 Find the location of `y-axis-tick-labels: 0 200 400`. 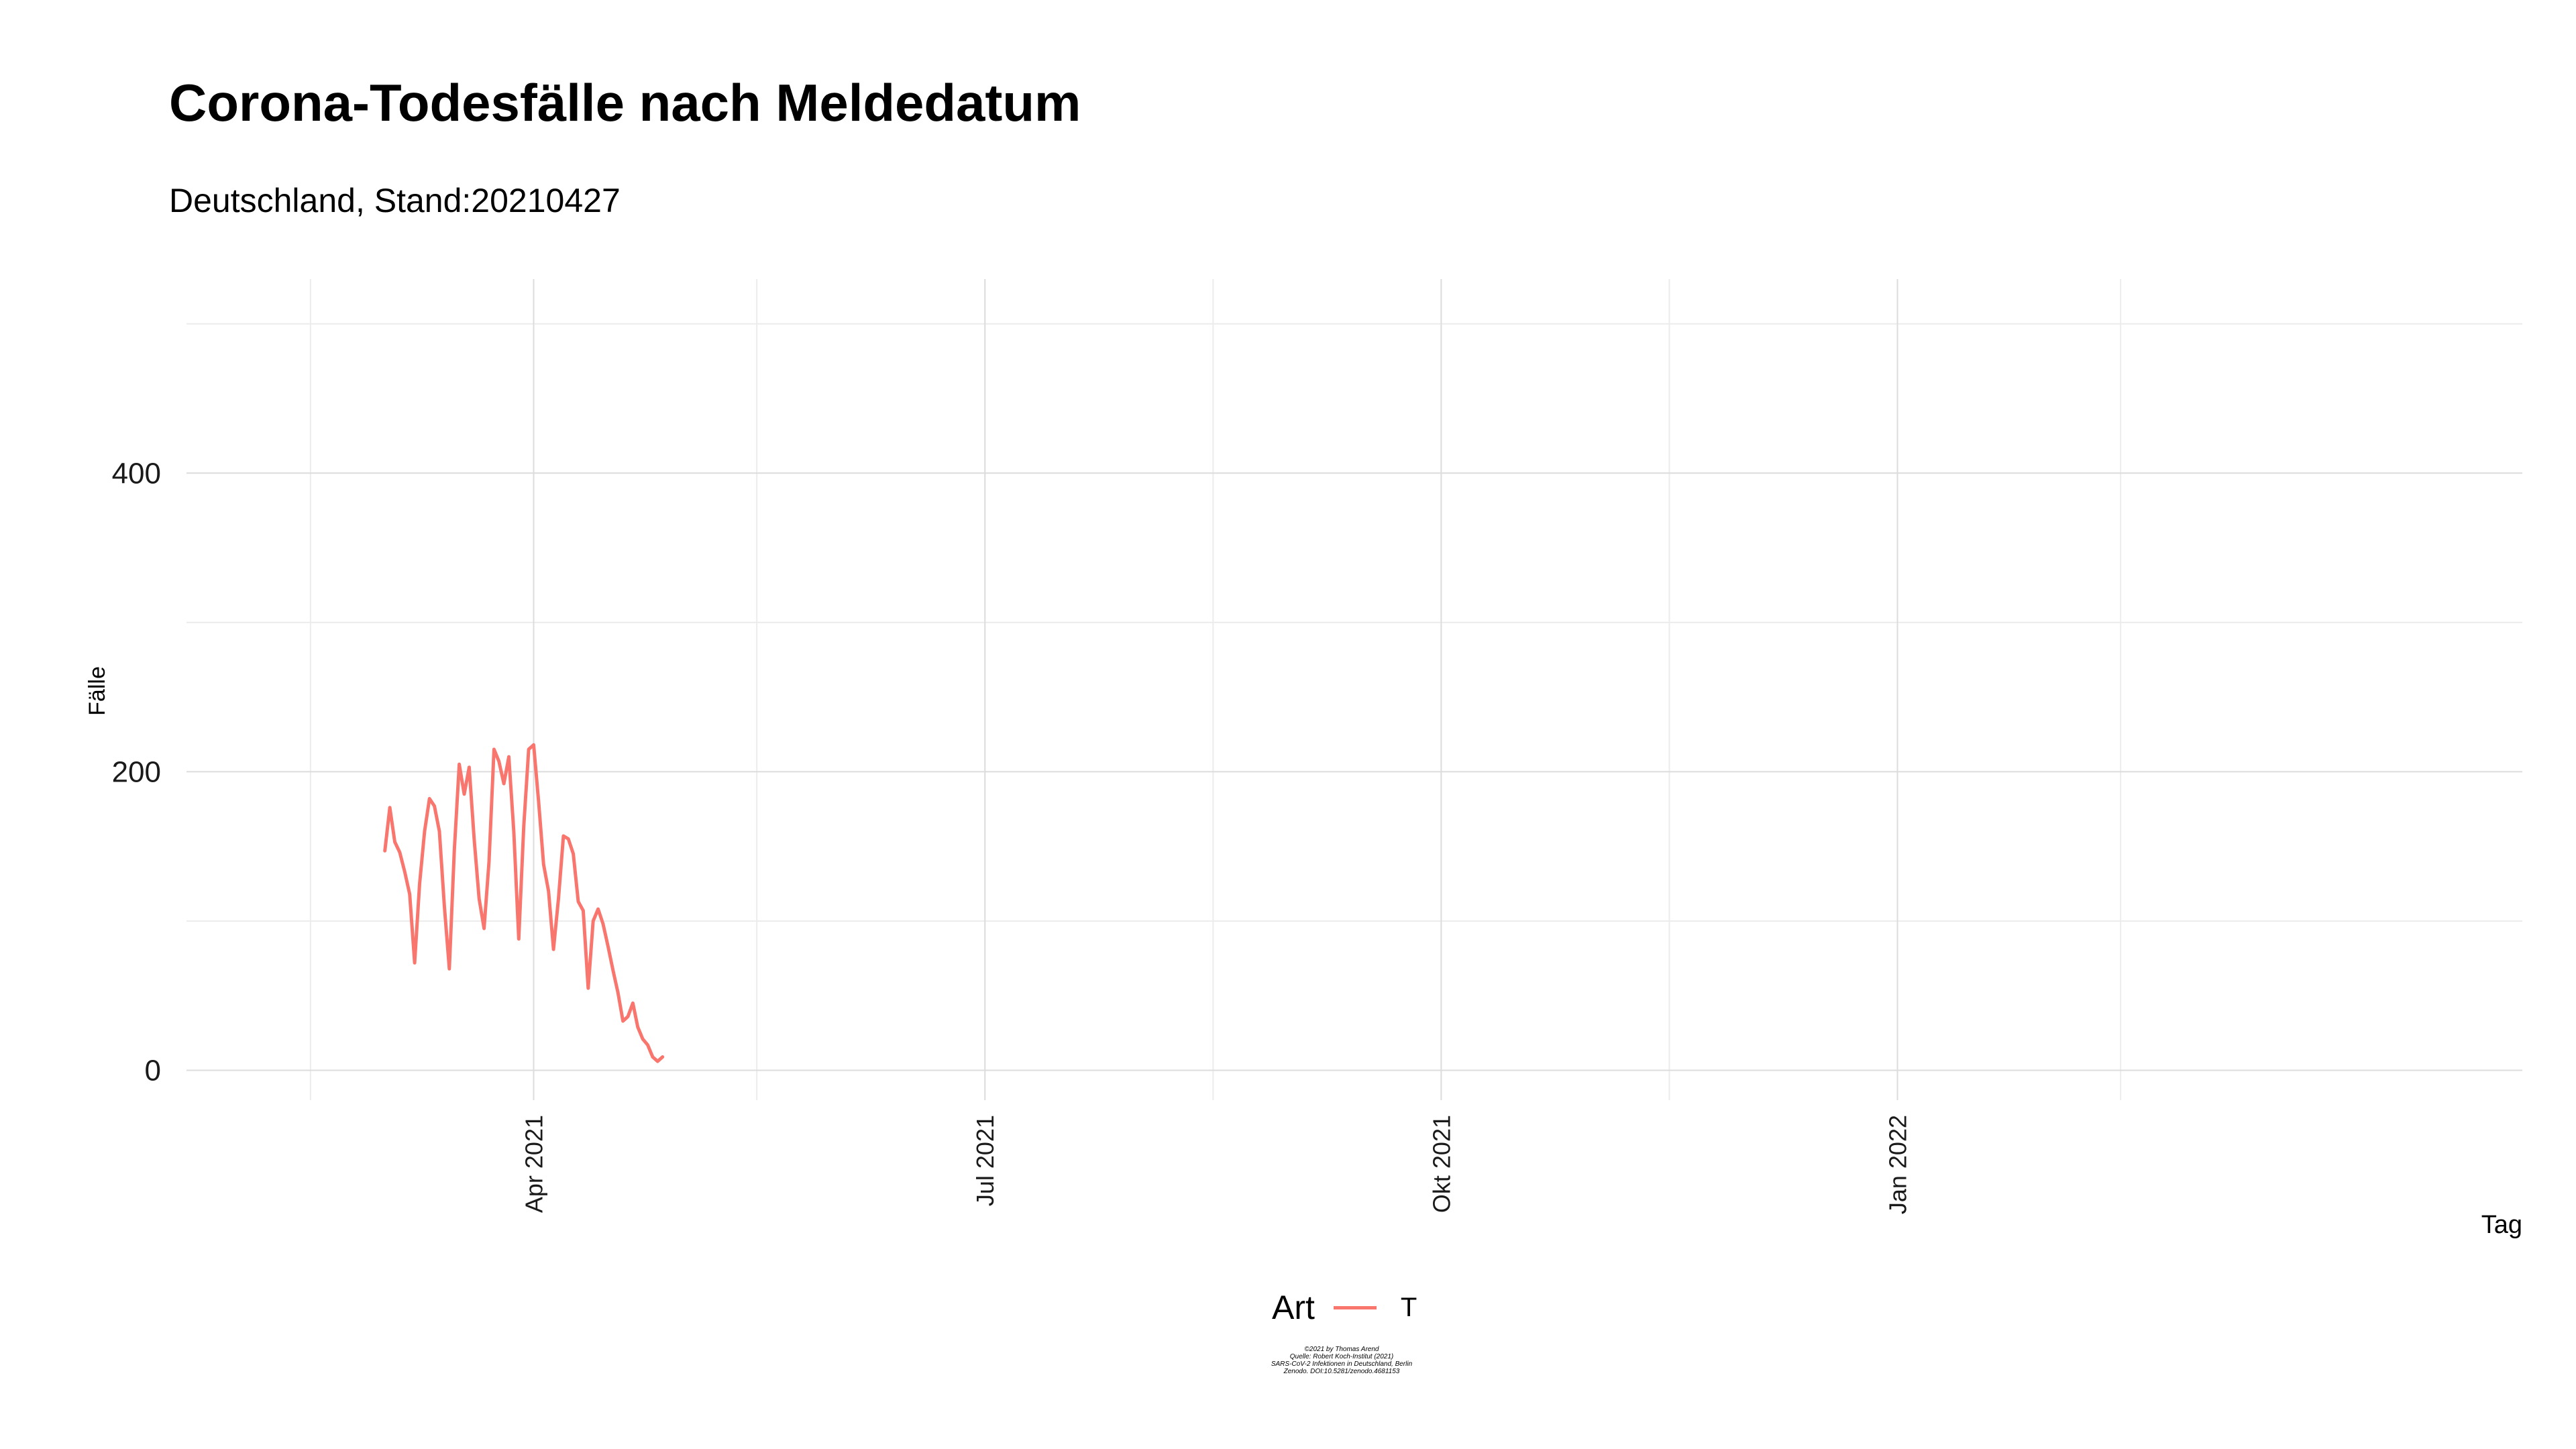

y-axis-tick-labels: 0 200 400 is located at coordinates (136, 772).